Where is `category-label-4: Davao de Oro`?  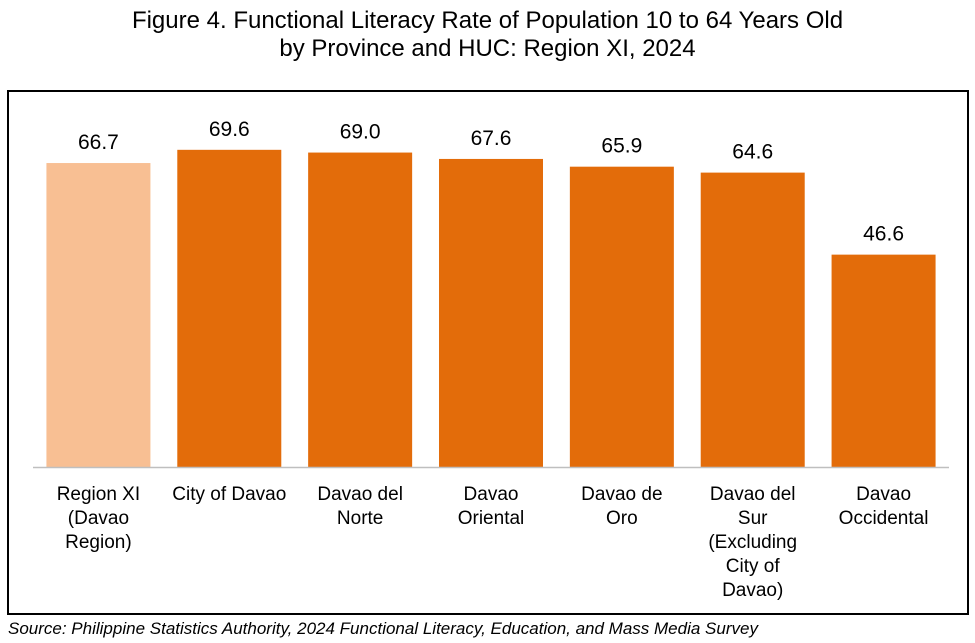
category-label-4: Davao de Oro is located at coordinates (621, 506).